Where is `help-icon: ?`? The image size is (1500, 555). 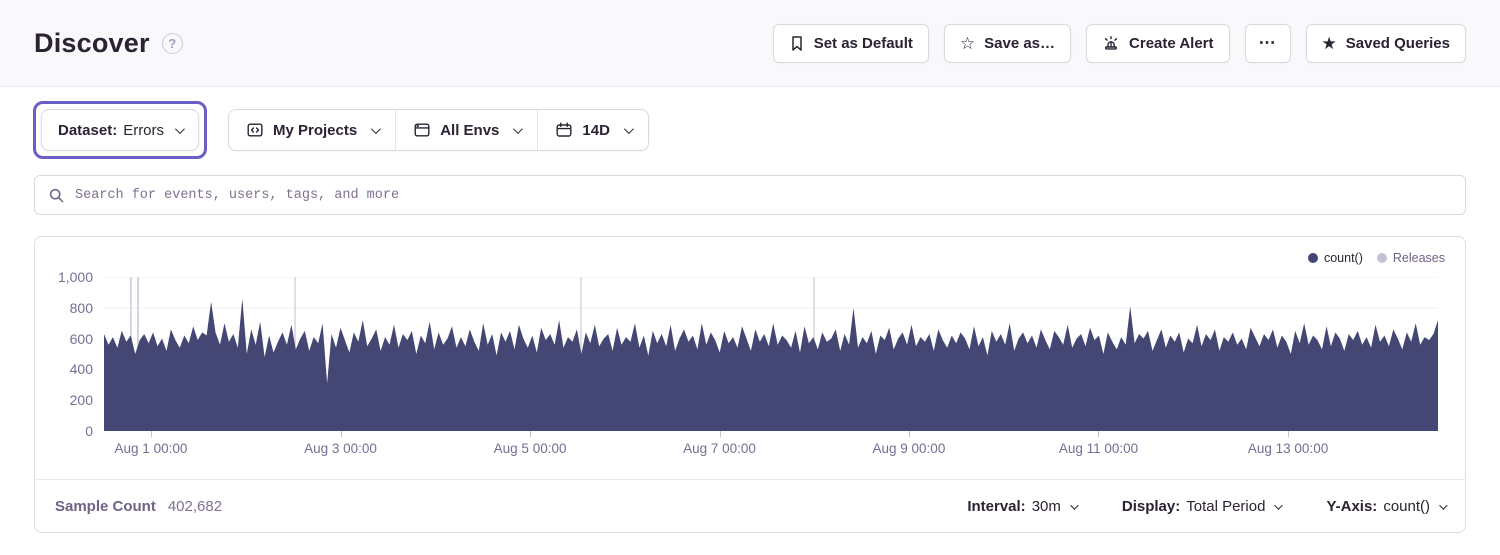 help-icon: ? is located at coordinates (172, 43).